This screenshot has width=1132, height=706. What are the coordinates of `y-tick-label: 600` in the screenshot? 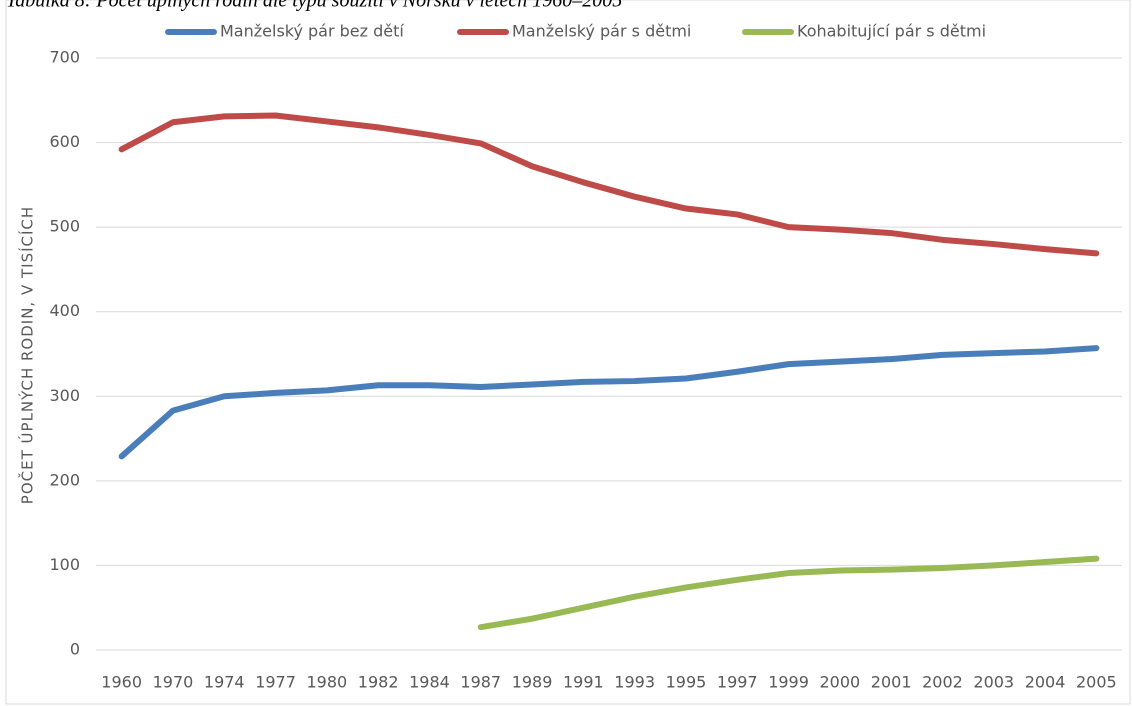 It's located at (64, 141).